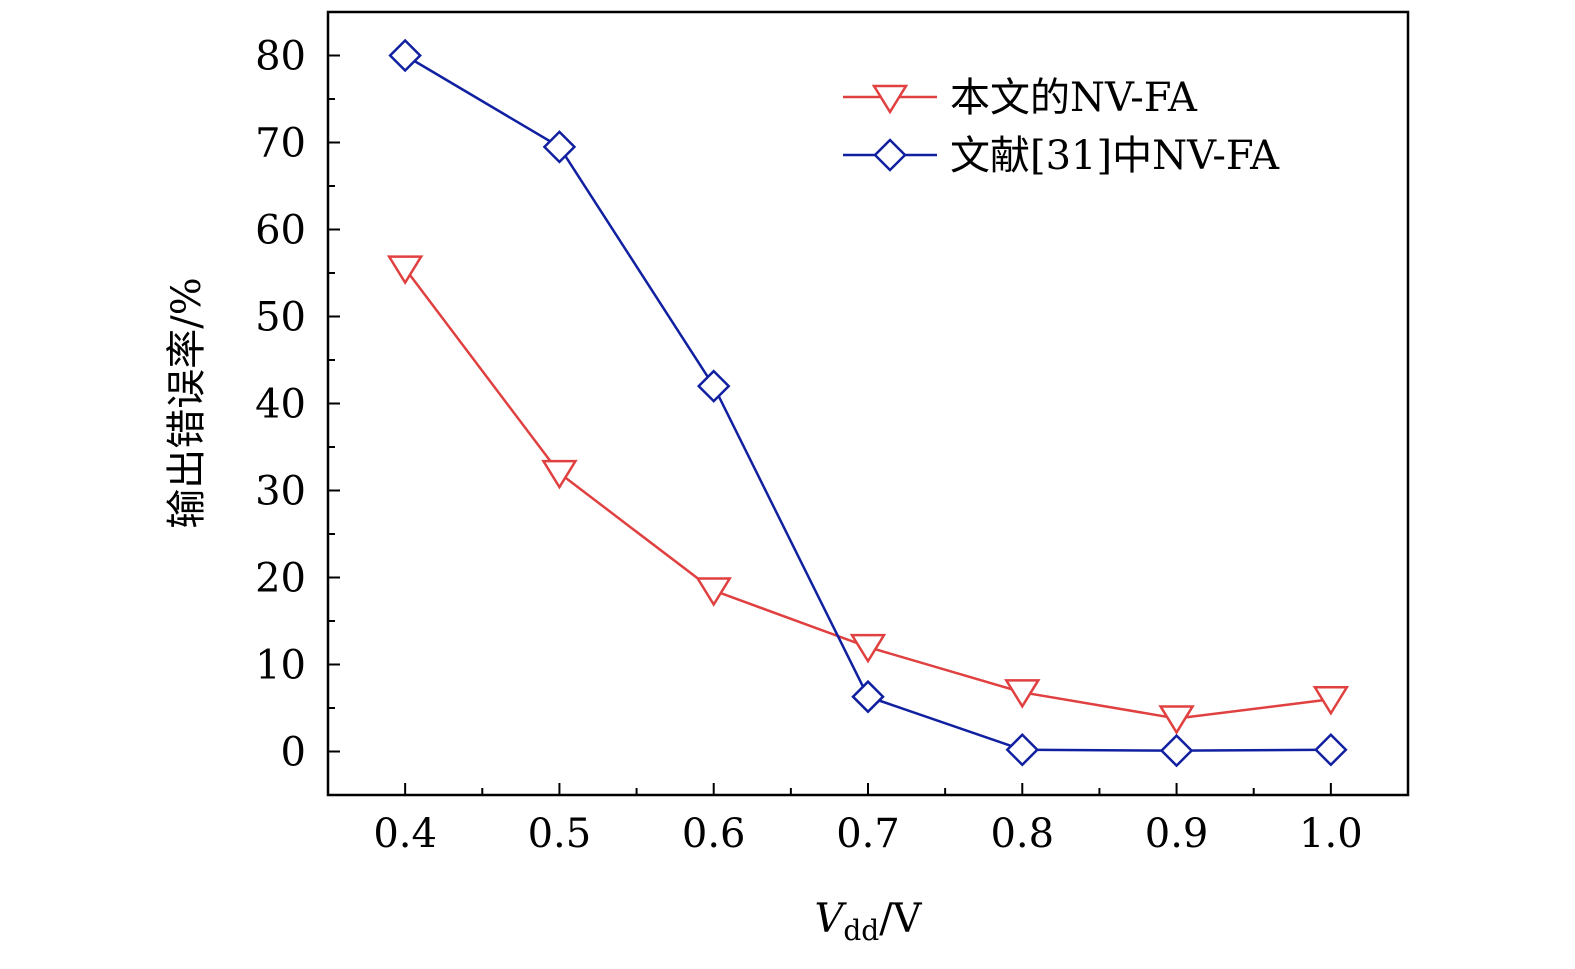 Image resolution: width=1575 pixels, height=969 pixels. Describe the element at coordinates (280, 144) in the screenshot. I see `y-tick-label: 70` at that location.